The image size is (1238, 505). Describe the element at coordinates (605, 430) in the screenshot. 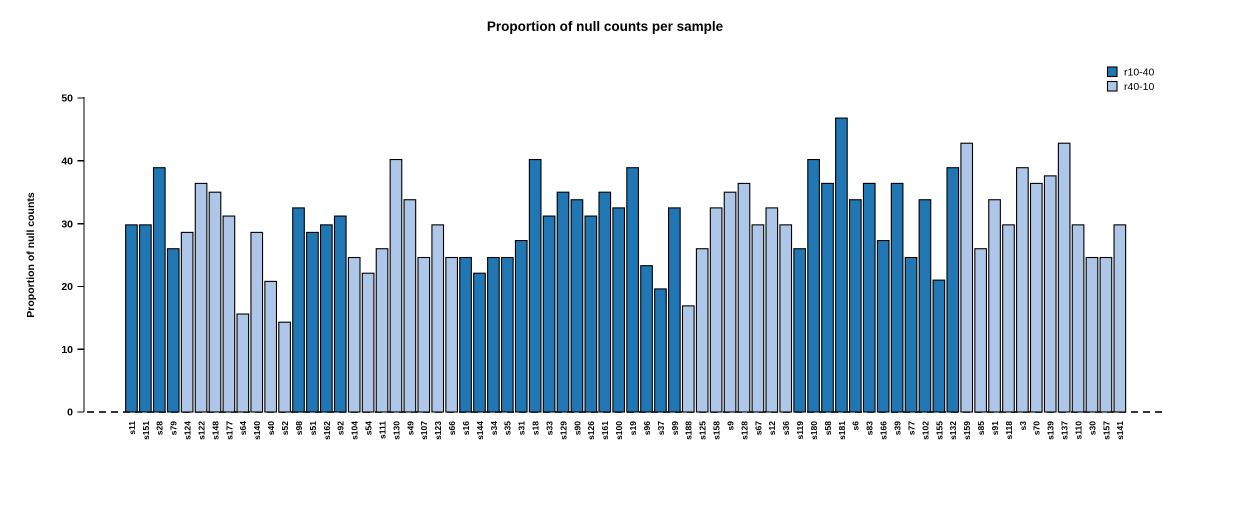

I see `x-tick-label: s161` at that location.